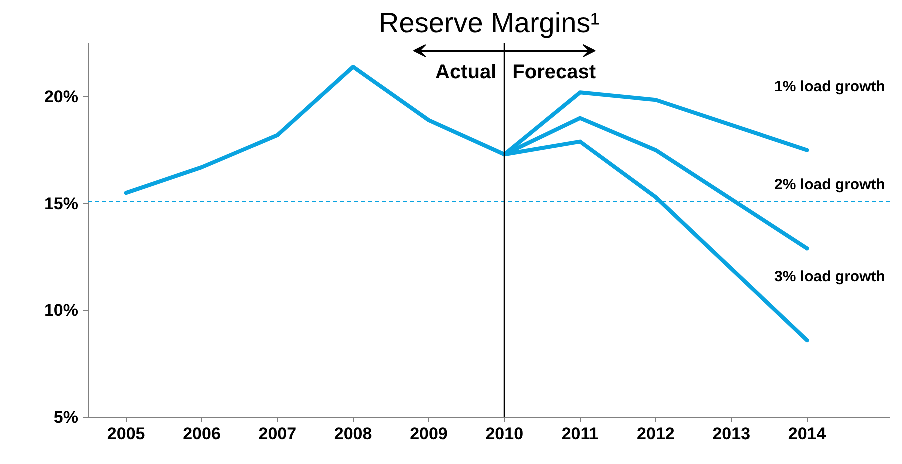  What do you see at coordinates (202, 434) in the screenshot?
I see `x-tick-label: 2006` at bounding box center [202, 434].